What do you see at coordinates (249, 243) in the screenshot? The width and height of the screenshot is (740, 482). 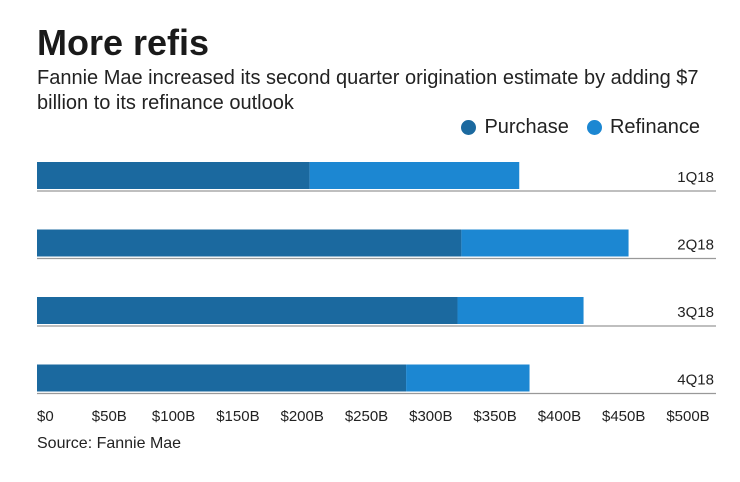 I see `bar-purchase-2q18` at bounding box center [249, 243].